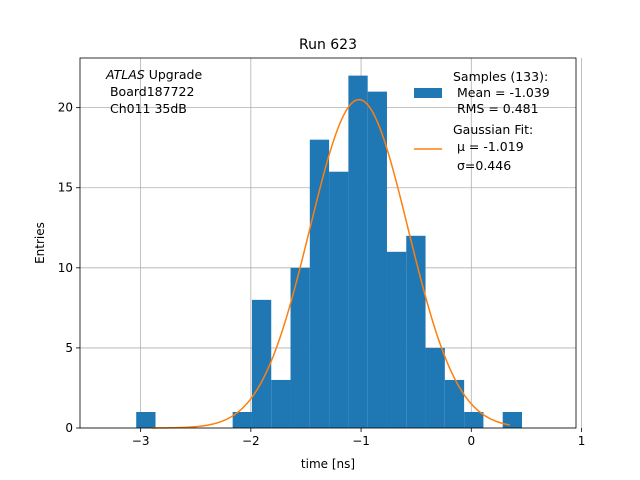 The width and height of the screenshot is (640, 480). What do you see at coordinates (361, 441) in the screenshot?
I see `x-tick-label-2: −1` at bounding box center [361, 441].